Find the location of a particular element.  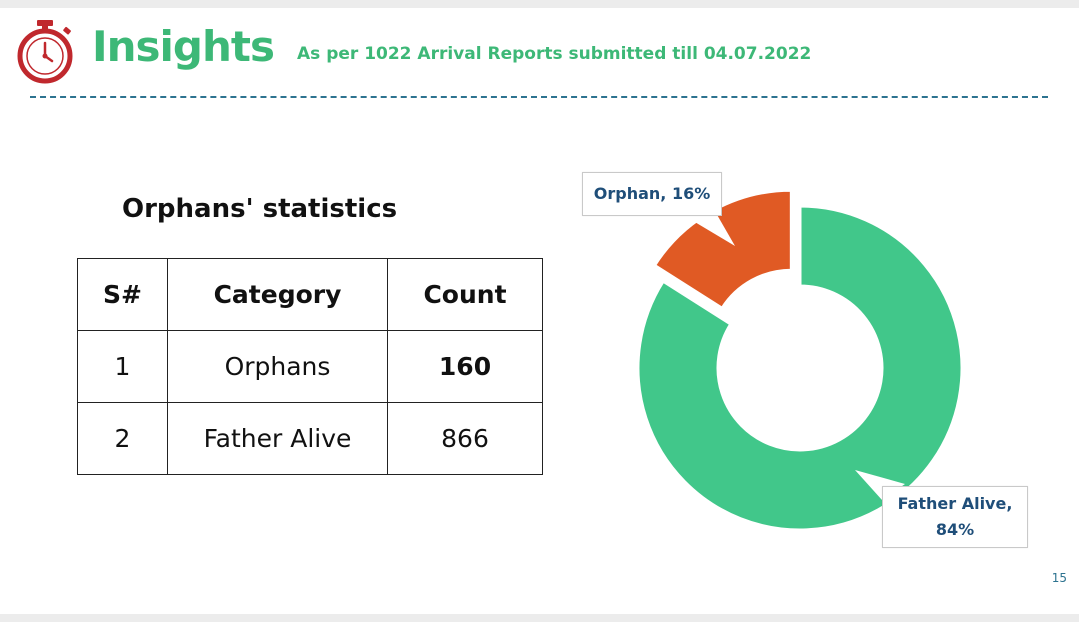

table-header-row: S# Category Count is located at coordinates (310, 294).